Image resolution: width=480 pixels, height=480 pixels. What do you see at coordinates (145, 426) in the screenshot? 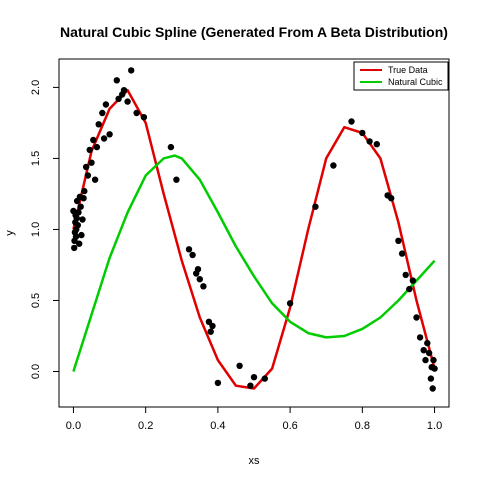
I see `x-tick-label: 0.2` at bounding box center [145, 426].